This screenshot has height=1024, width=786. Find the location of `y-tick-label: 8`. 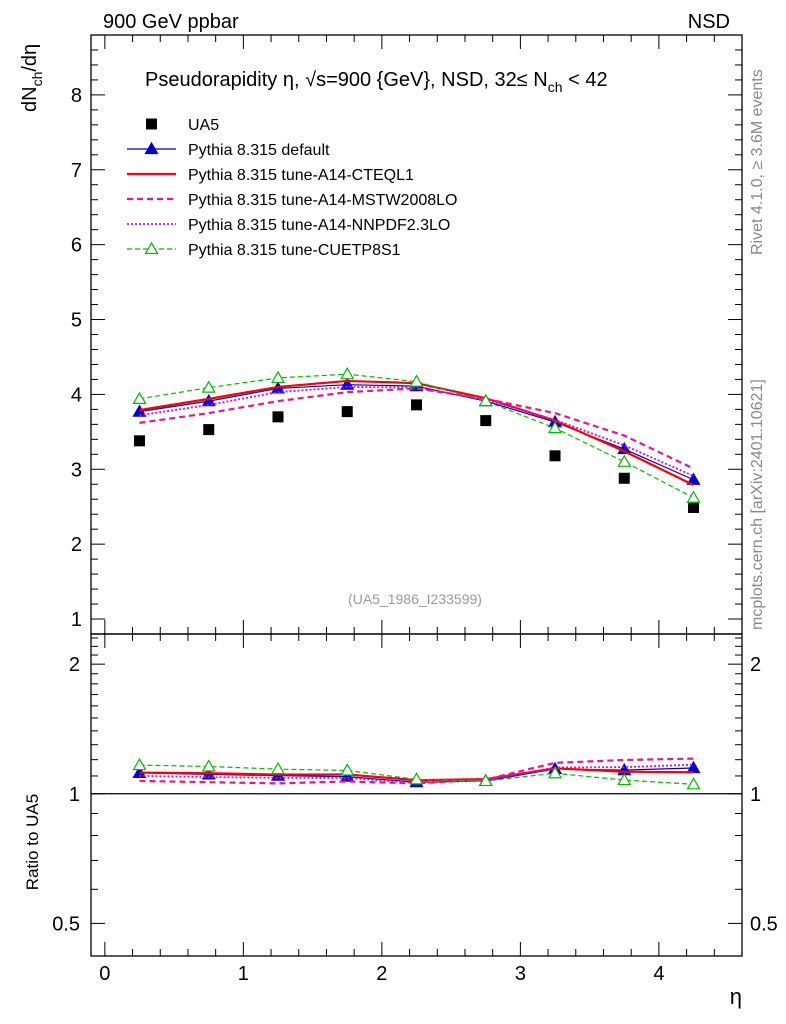

y-tick-label: 8 is located at coordinates (76, 96).